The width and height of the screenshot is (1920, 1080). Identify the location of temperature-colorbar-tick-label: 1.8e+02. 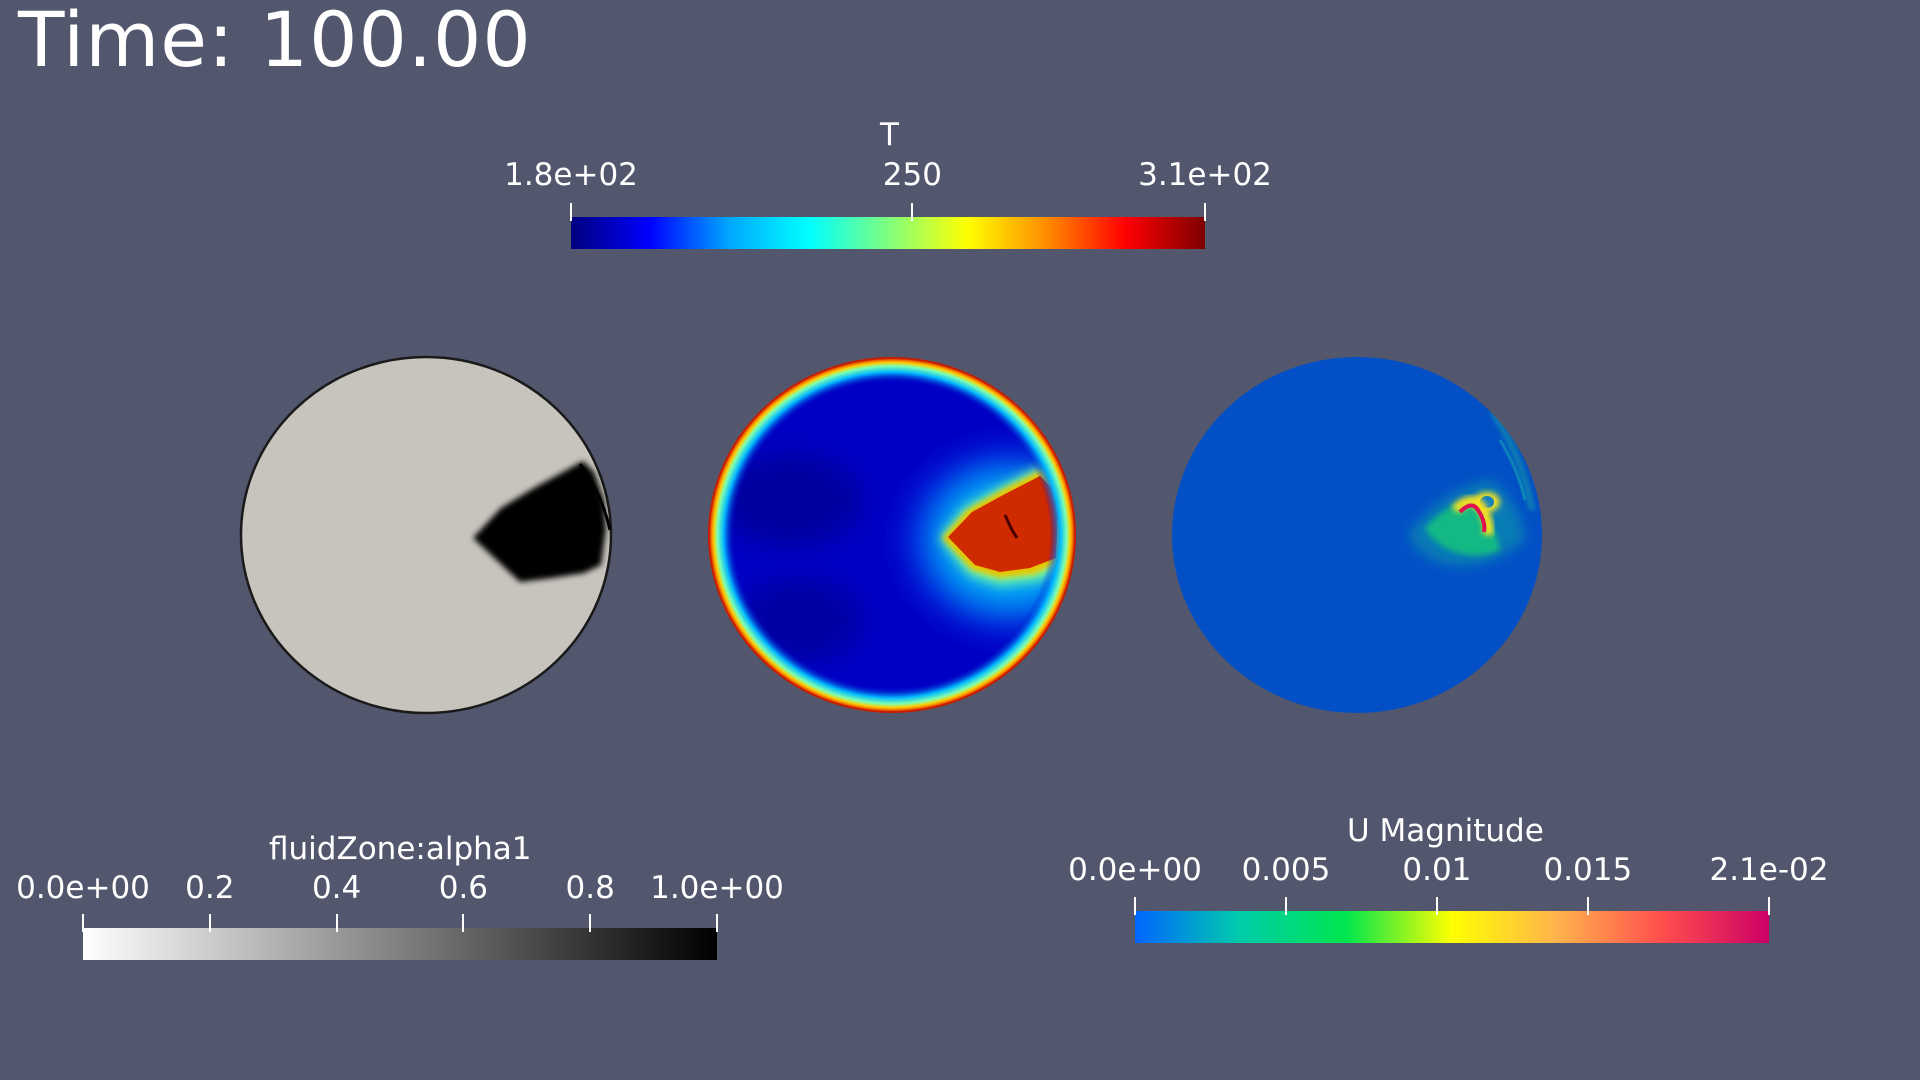
(571, 175).